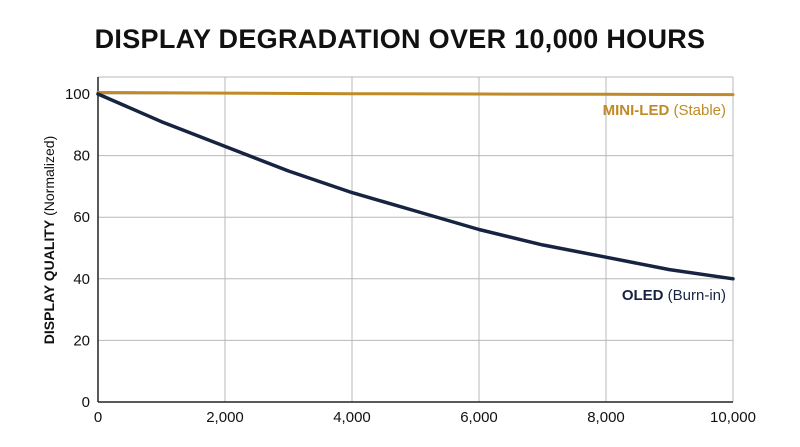  I want to click on series-line-mini-led, so click(415, 94).